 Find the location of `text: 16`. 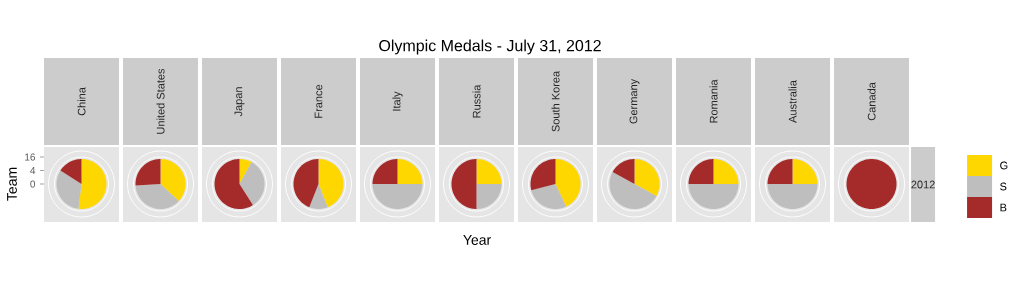

text: 16 is located at coordinates (30, 157).